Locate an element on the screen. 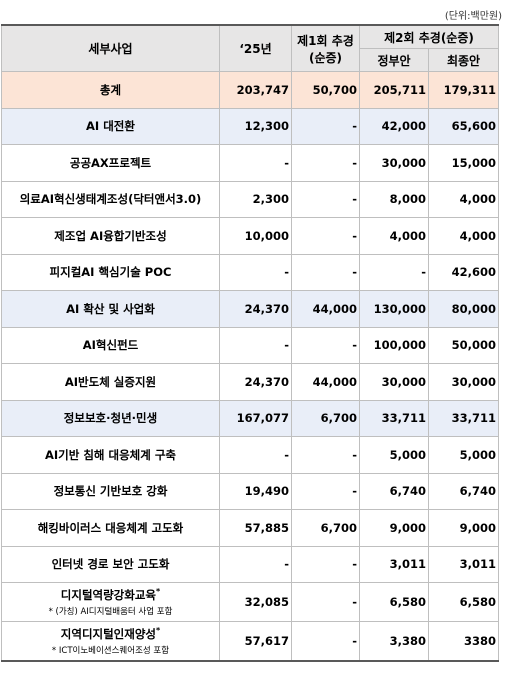 The height and width of the screenshot is (681, 512). value-cell: 10,000 is located at coordinates (255, 236).